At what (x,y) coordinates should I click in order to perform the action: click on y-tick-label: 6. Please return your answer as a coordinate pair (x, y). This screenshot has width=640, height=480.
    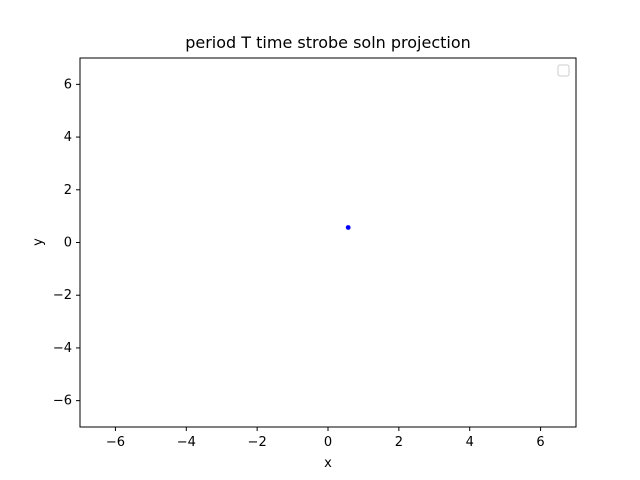
    Looking at the image, I should click on (68, 84).